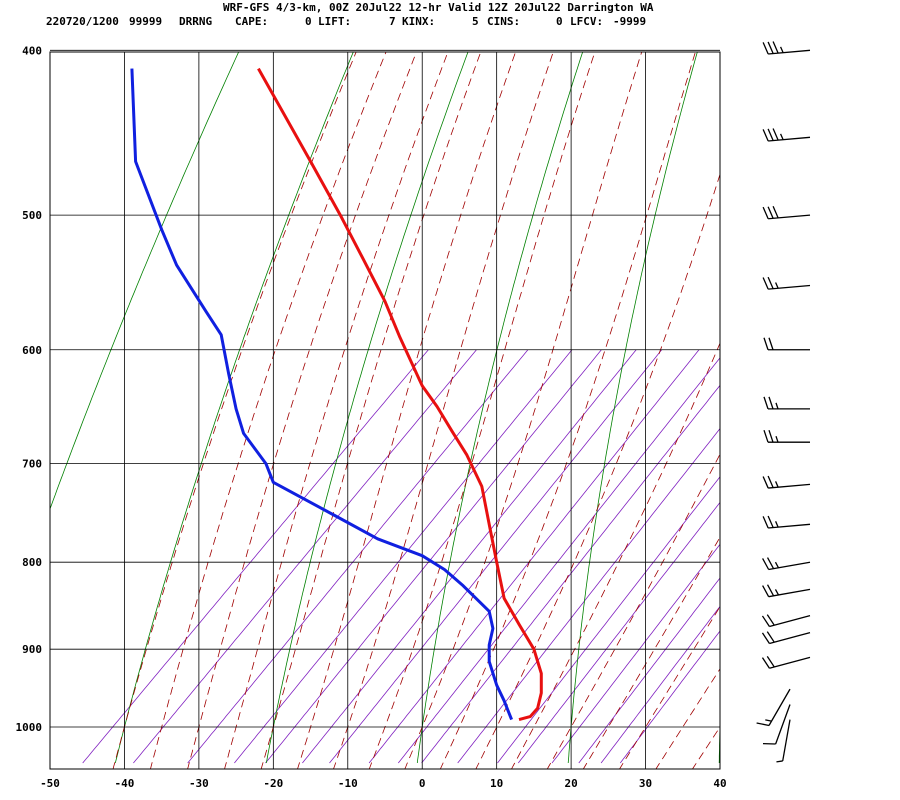 This screenshot has height=800, width=900. I want to click on x-tick-label: -40, so click(125, 783).